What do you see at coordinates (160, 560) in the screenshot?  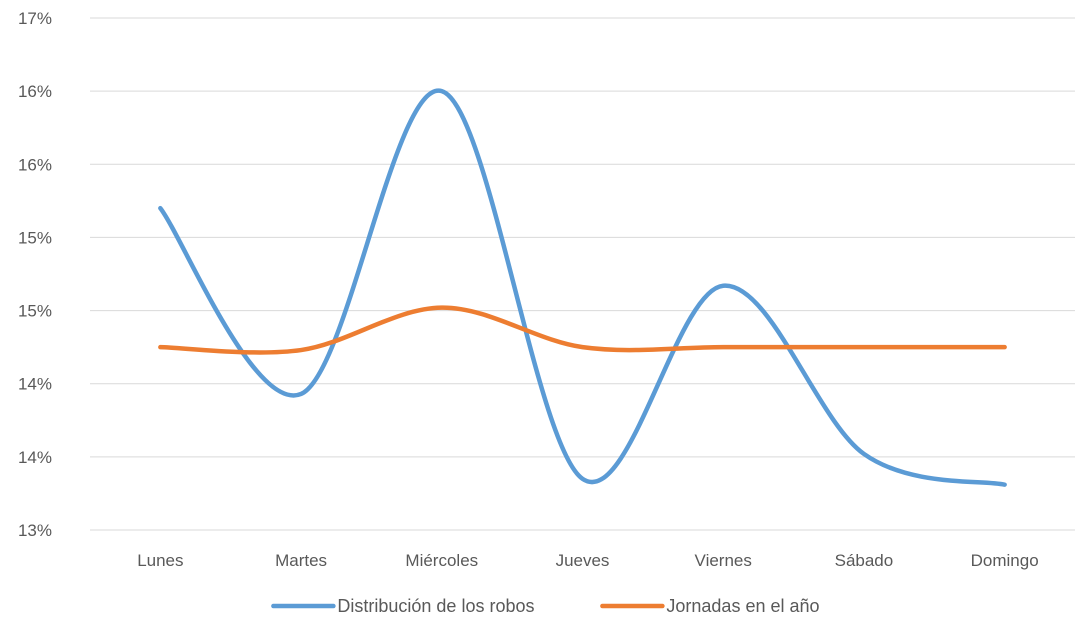 I see `x-tick-label: Lunes` at bounding box center [160, 560].